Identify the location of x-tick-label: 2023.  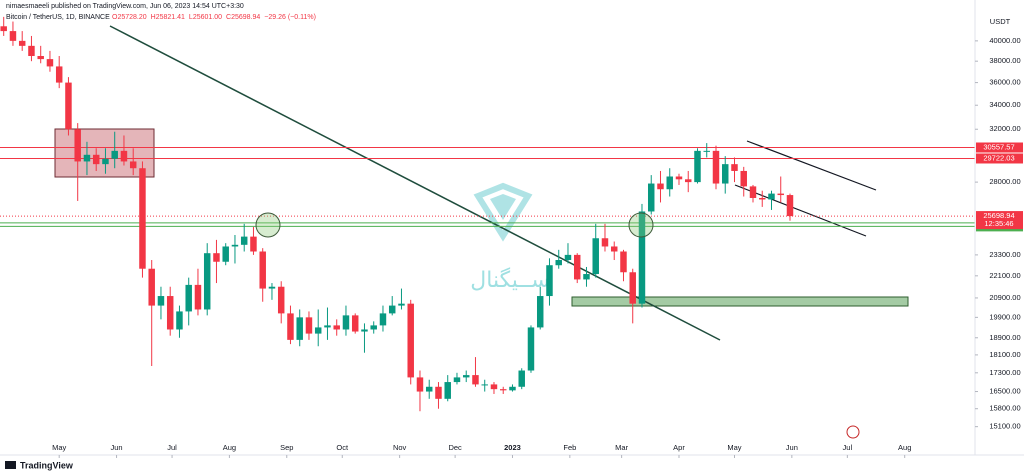
(512, 447).